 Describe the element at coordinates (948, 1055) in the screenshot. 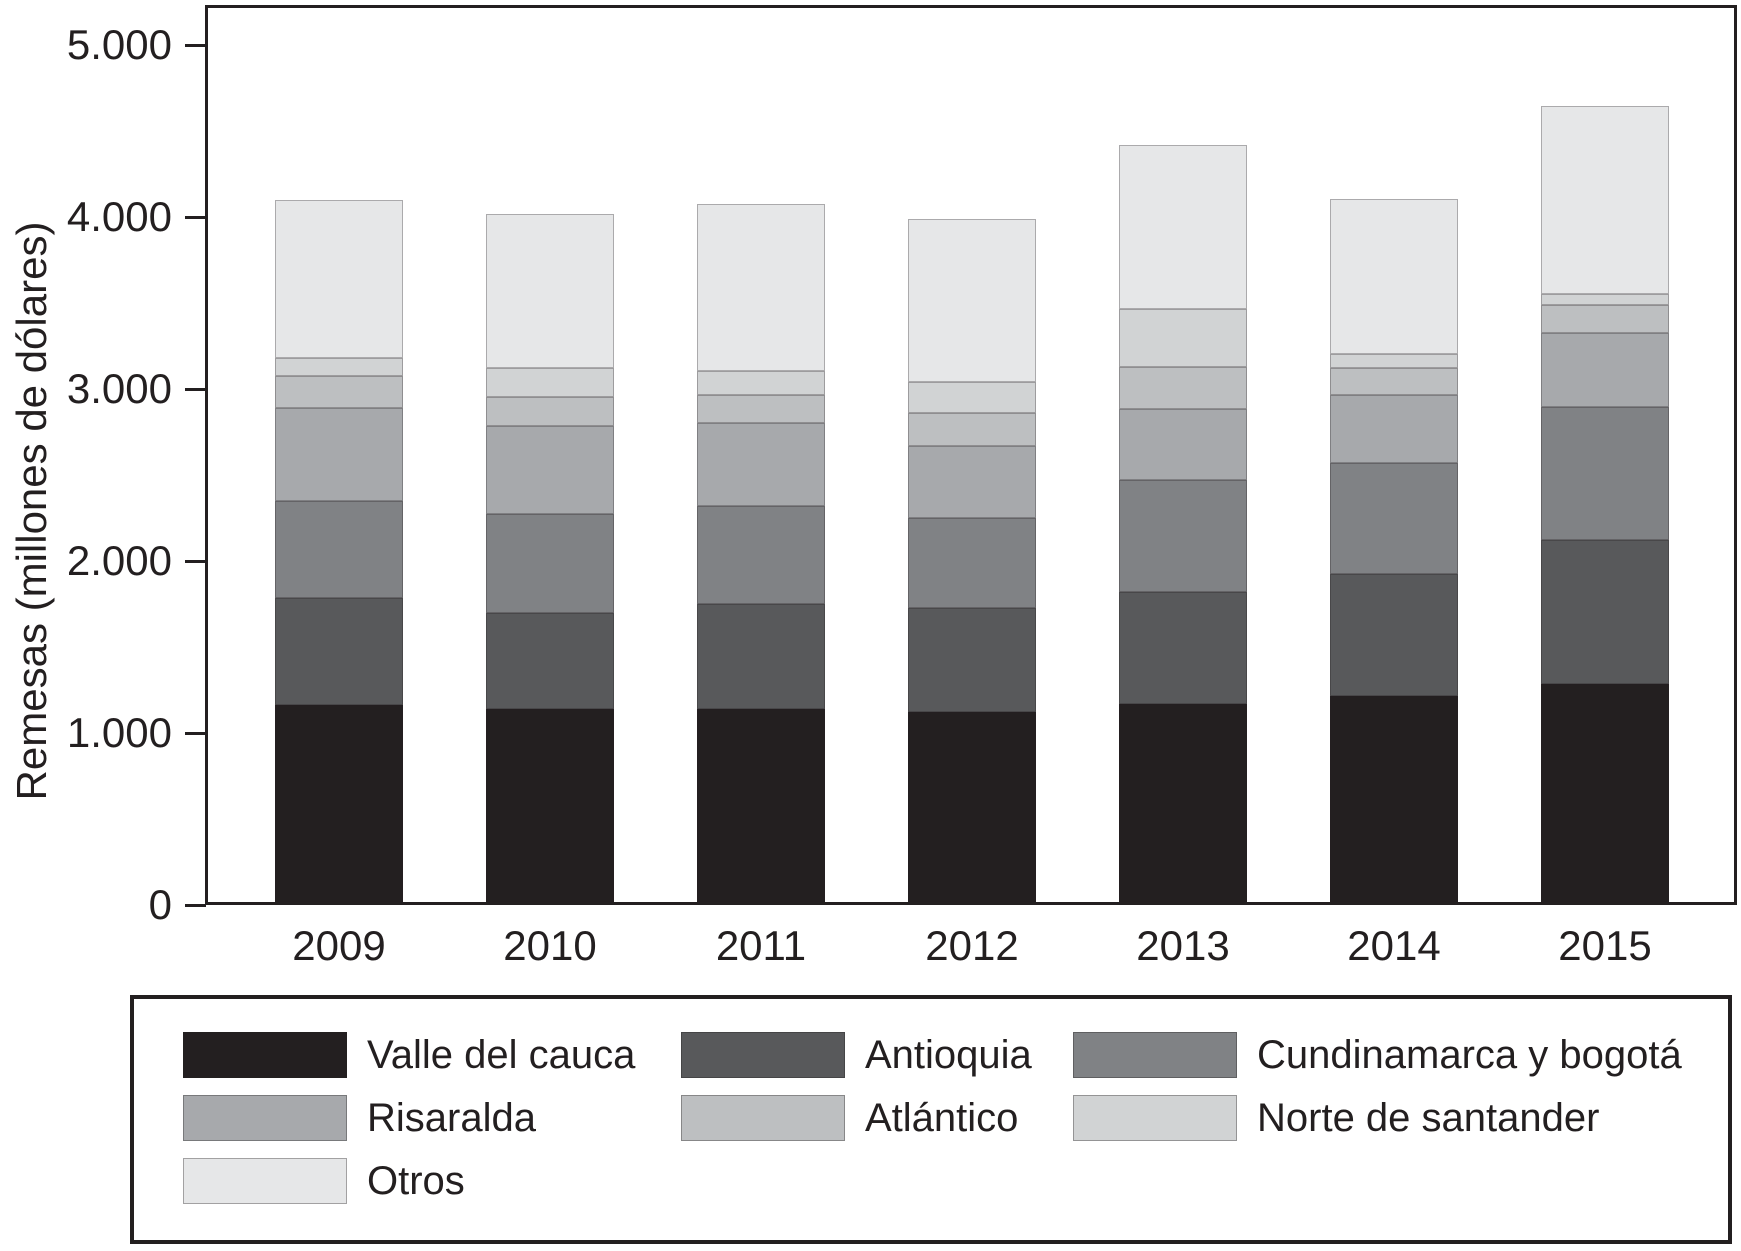

I see `legend-label: Antioquia` at that location.